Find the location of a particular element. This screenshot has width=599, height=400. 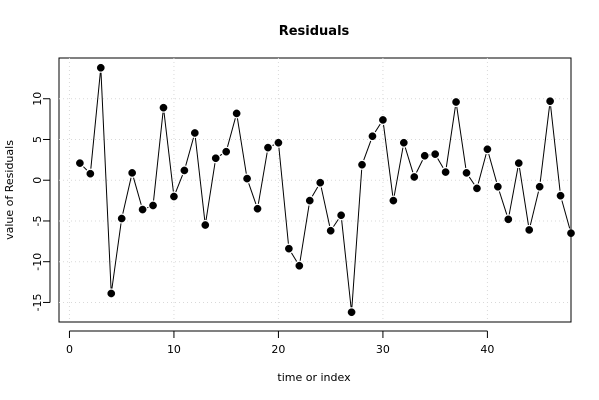

y-axis: -15 -10 -5 0 5 10 is located at coordinates (41, 201).